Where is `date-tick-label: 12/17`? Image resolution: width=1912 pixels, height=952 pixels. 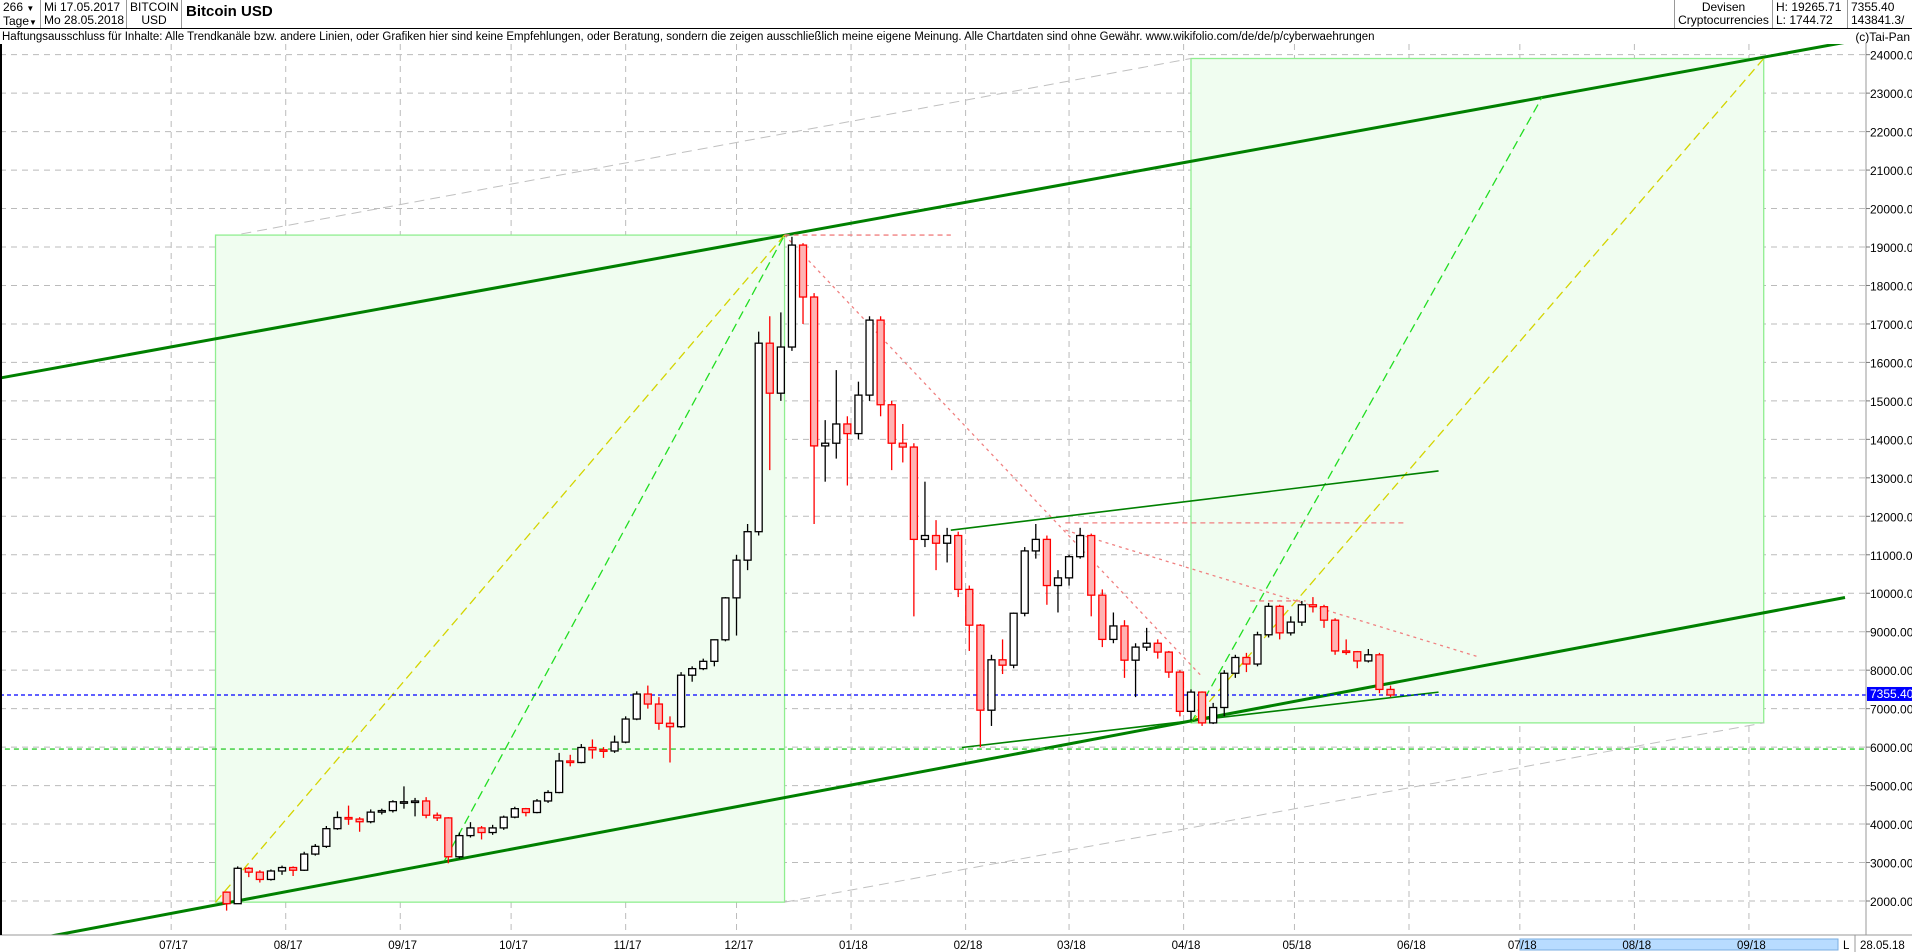
date-tick-label: 12/17 is located at coordinates (739, 946).